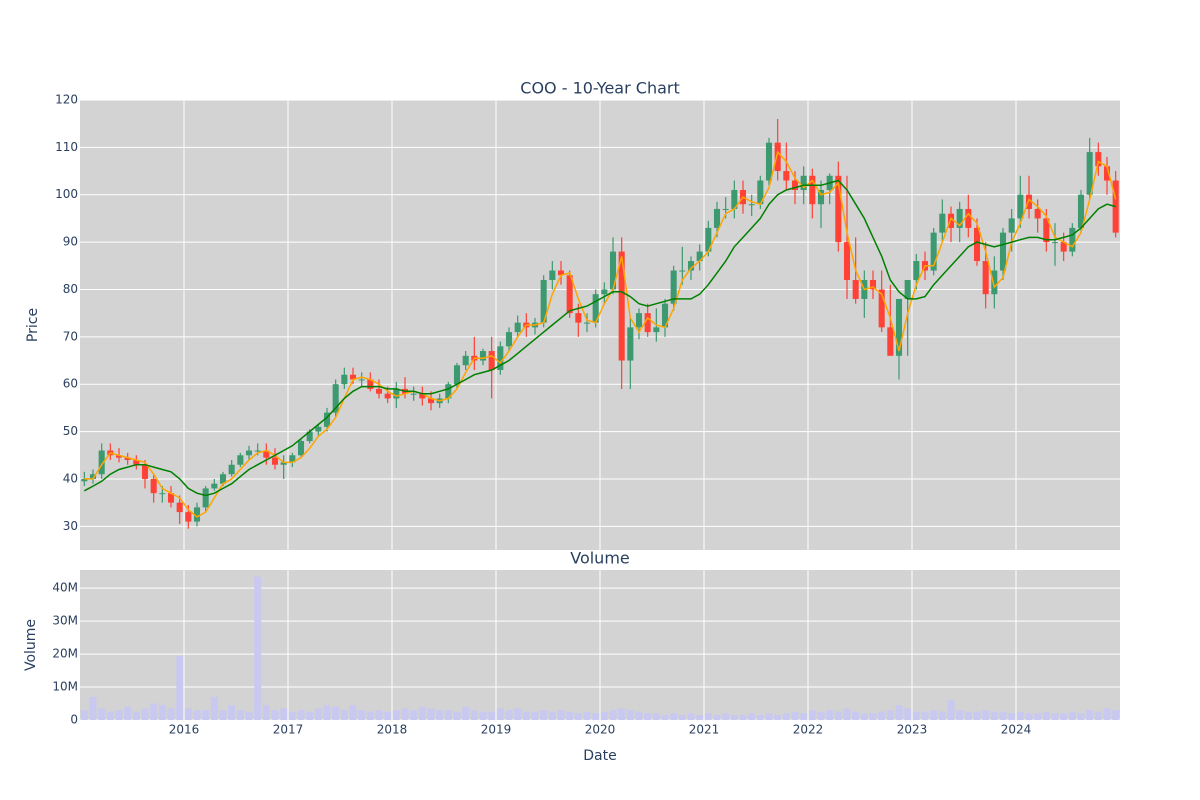  What do you see at coordinates (808, 730) in the screenshot?
I see `x-tick-label: 2022` at bounding box center [808, 730].